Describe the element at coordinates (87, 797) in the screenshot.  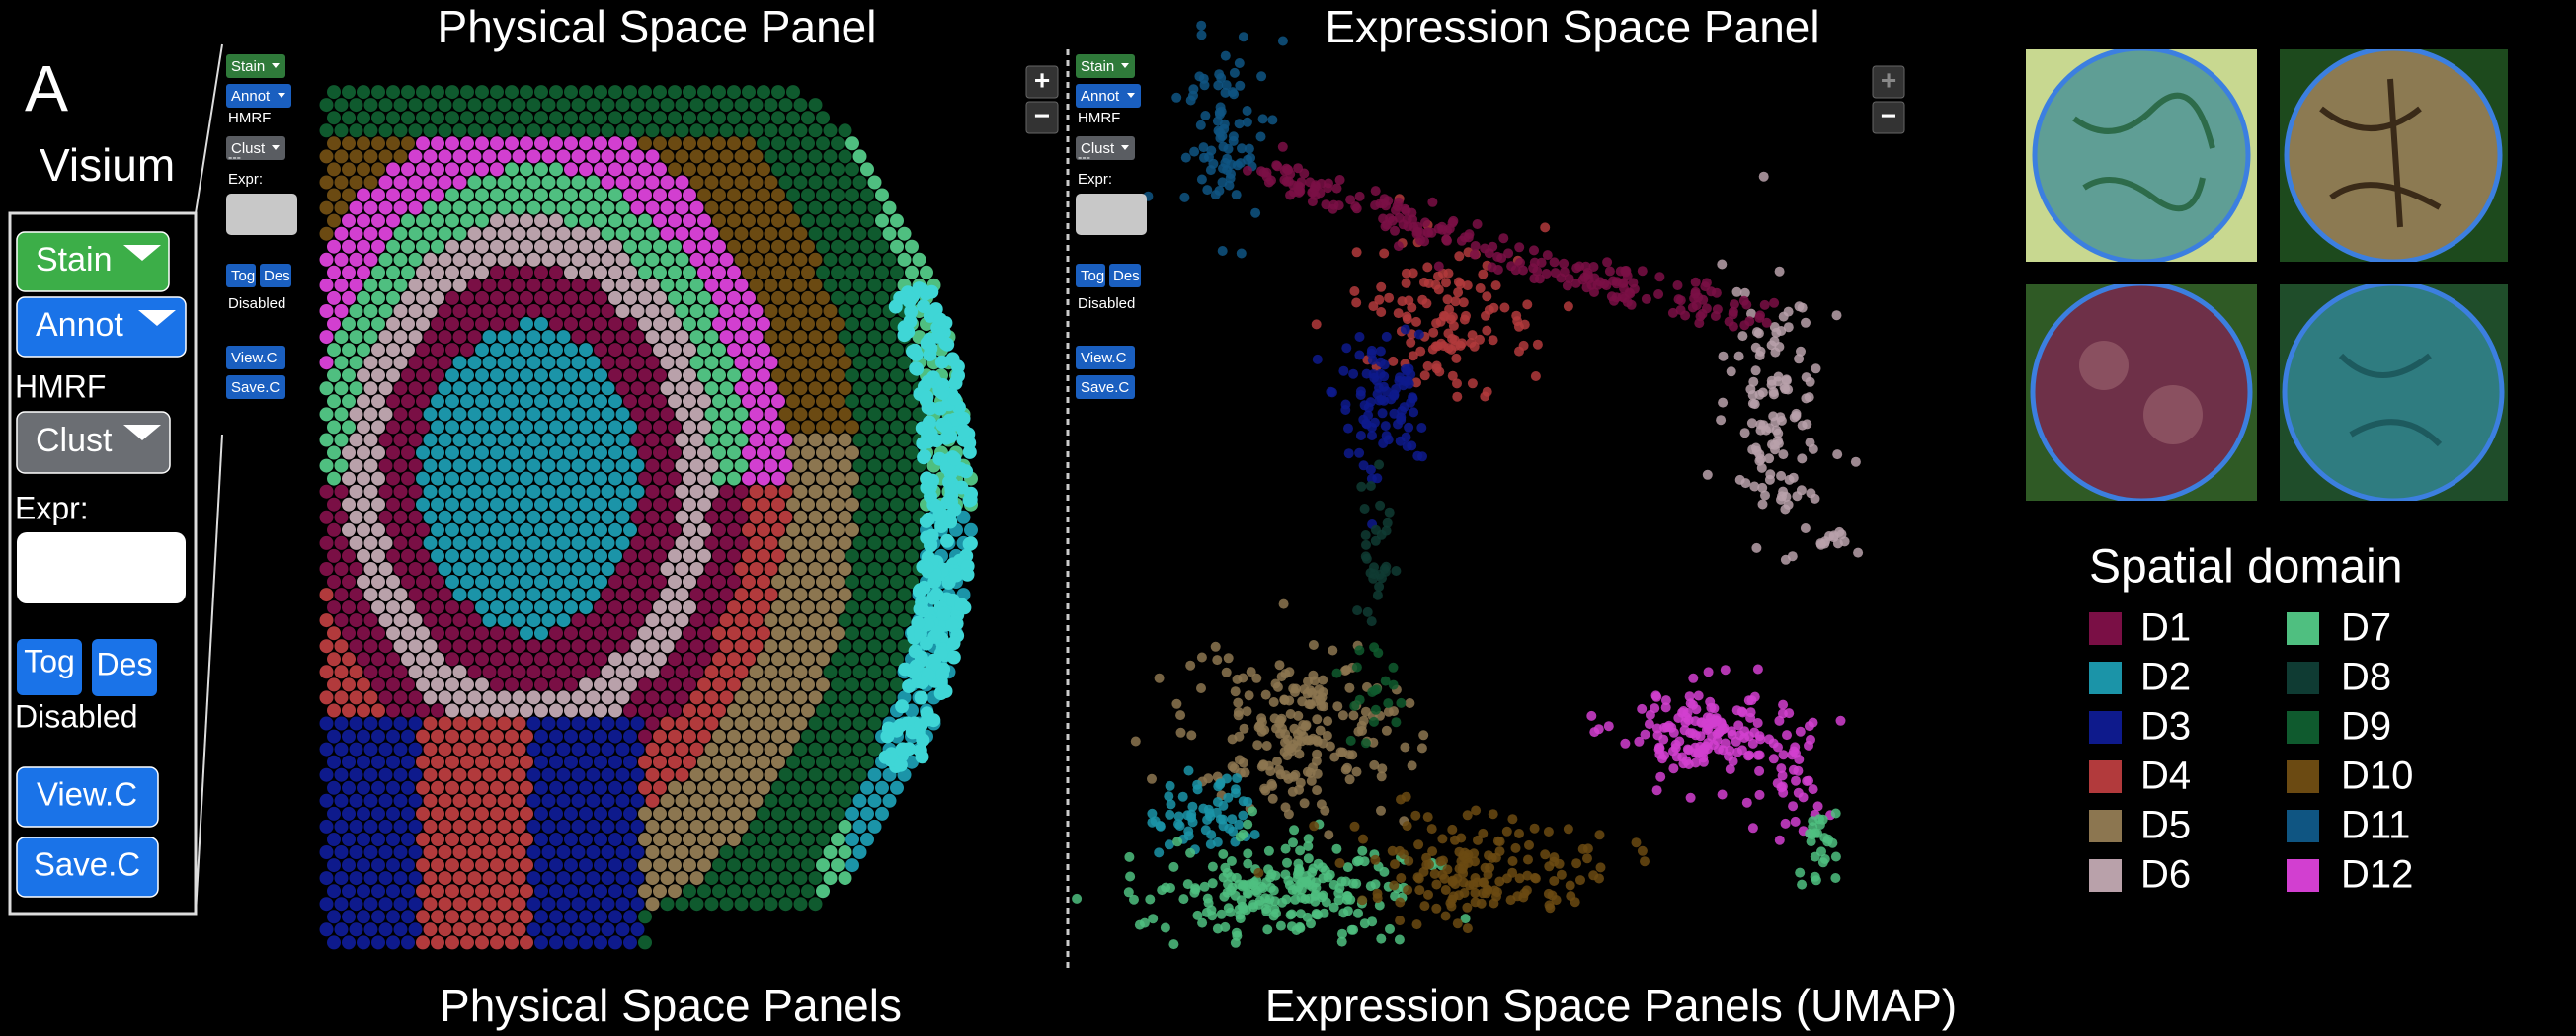
I see `view-button: View.C` at that location.